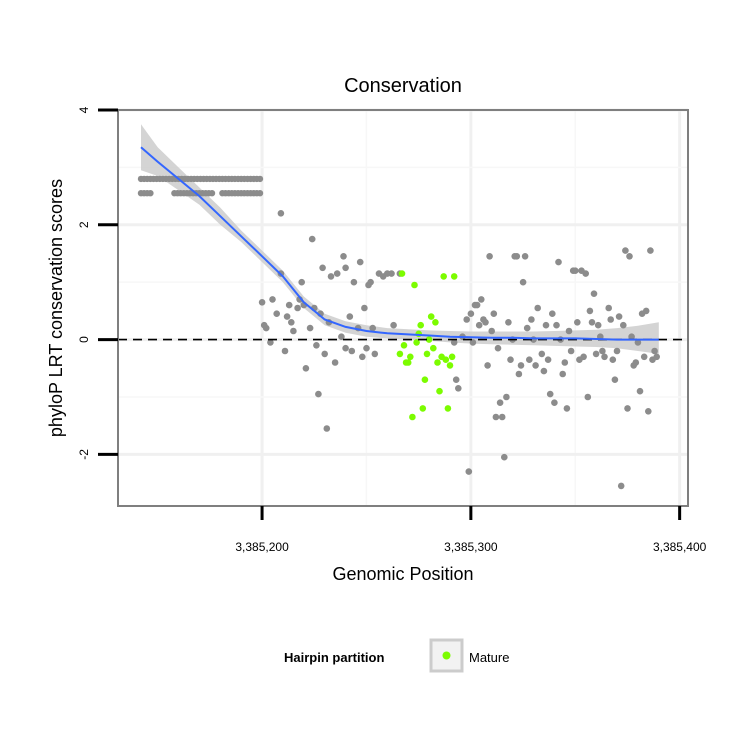 The image size is (750, 750). I want to click on y-tick-label: 0, so click(84, 339).